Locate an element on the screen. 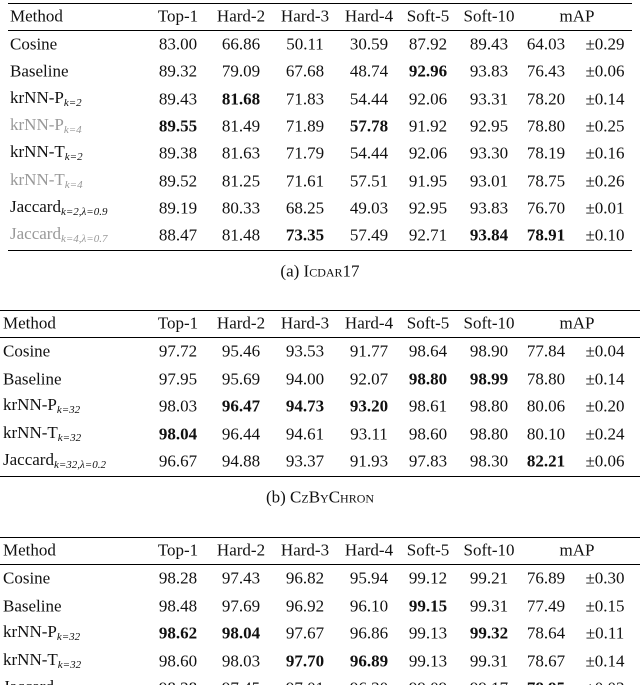 Image resolution: width=640 pixels, height=685 pixels. cell: 94.73 is located at coordinates (305, 406).